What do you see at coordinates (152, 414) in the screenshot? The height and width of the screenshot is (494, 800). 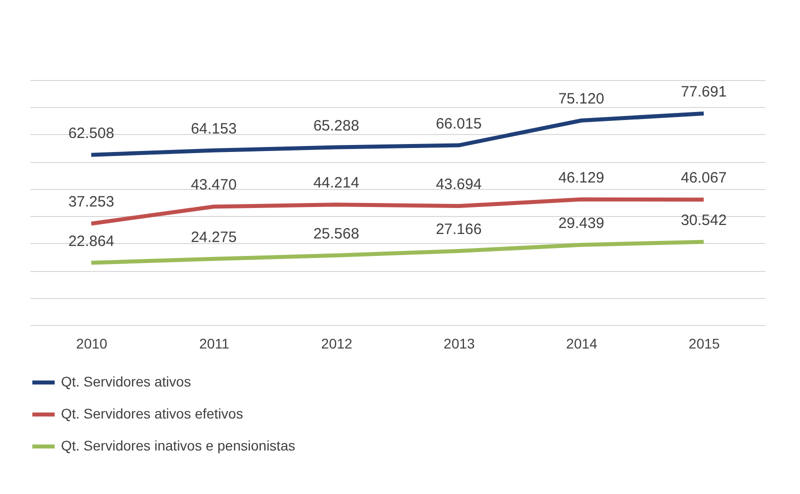 I see `legend-label: Qt. Servidores ativos efetivos` at bounding box center [152, 414].